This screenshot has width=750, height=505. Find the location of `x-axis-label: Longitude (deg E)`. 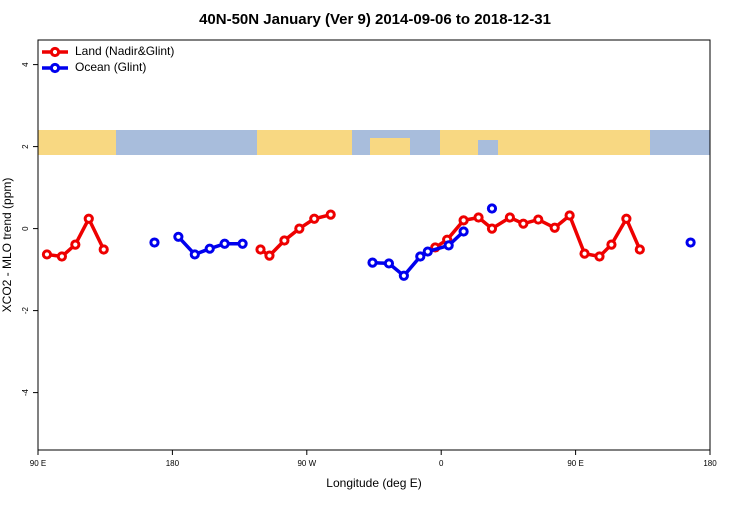

x-axis-label: Longitude (deg E) is located at coordinates (373, 483).